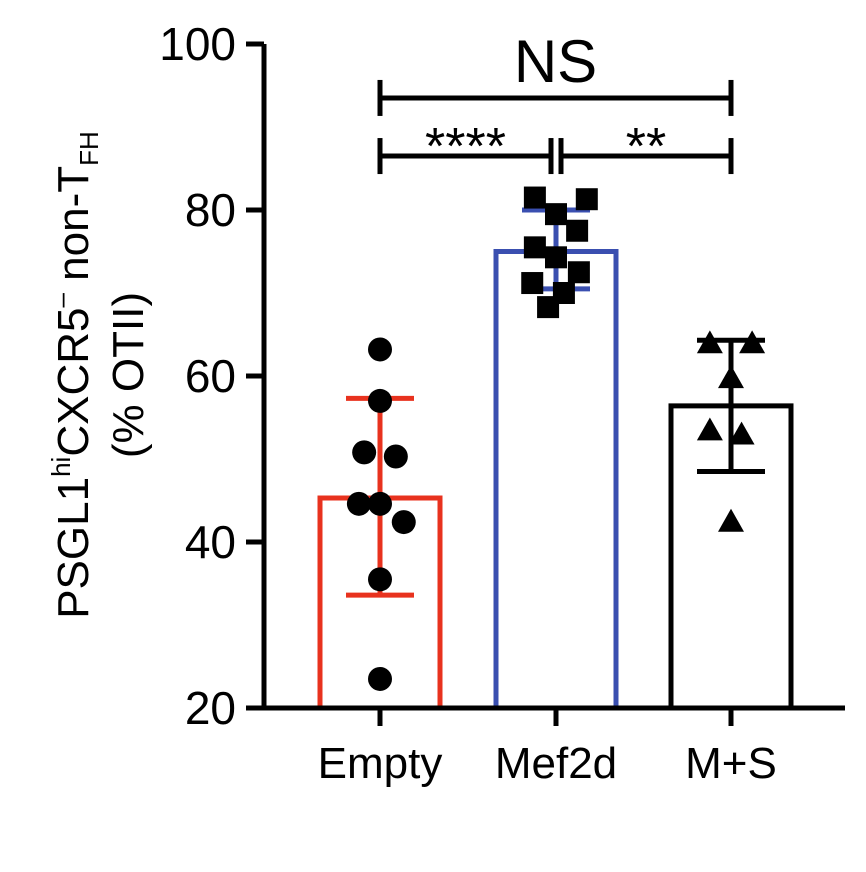 Image resolution: width=866 pixels, height=872 pixels. I want to click on x-tick-label: Empty, so click(380, 763).